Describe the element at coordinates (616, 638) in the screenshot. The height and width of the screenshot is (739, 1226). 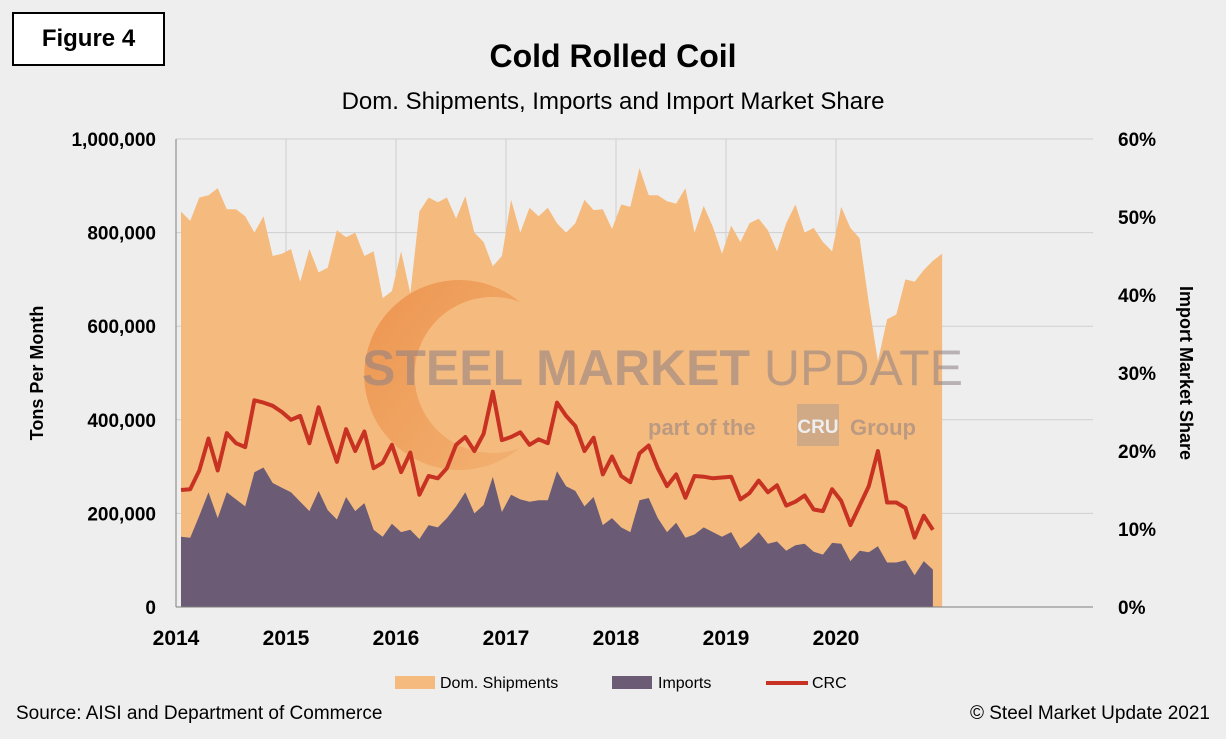
I see `x-tick-label: 2018` at that location.